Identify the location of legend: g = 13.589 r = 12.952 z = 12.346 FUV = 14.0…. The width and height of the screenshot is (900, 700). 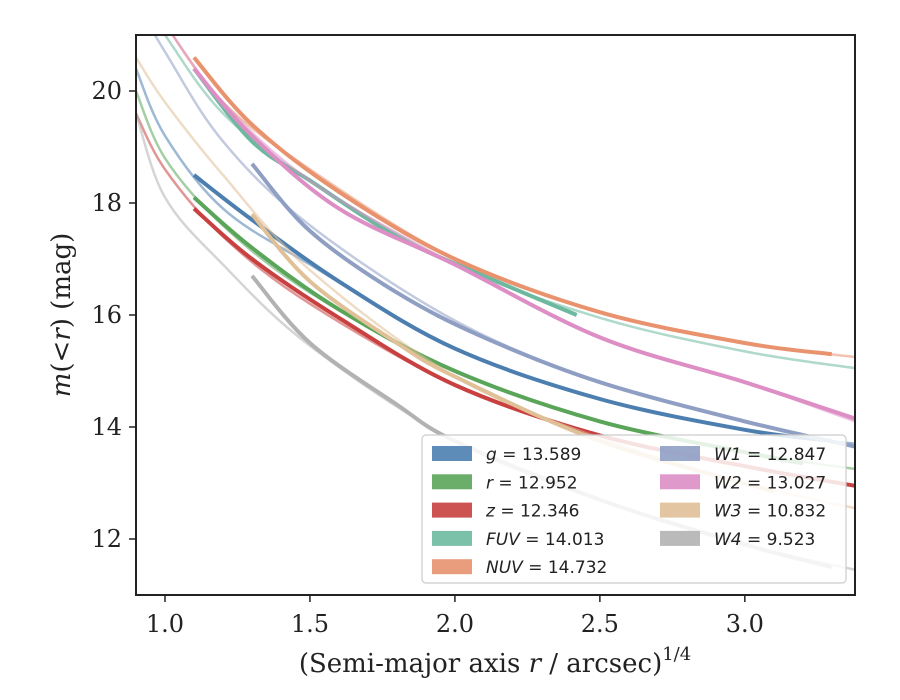
(634, 509).